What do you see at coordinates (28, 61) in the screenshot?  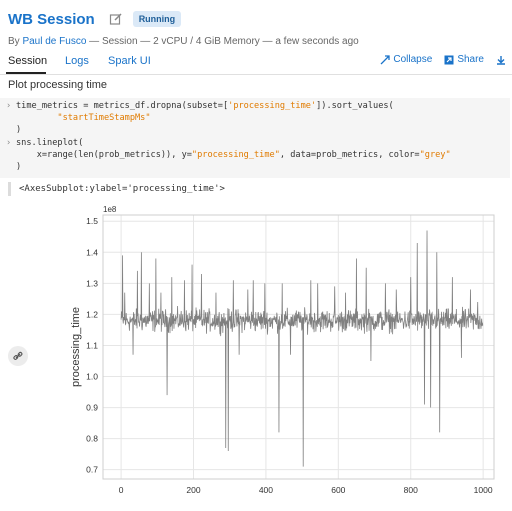 I see `tab-session: Session` at bounding box center [28, 61].